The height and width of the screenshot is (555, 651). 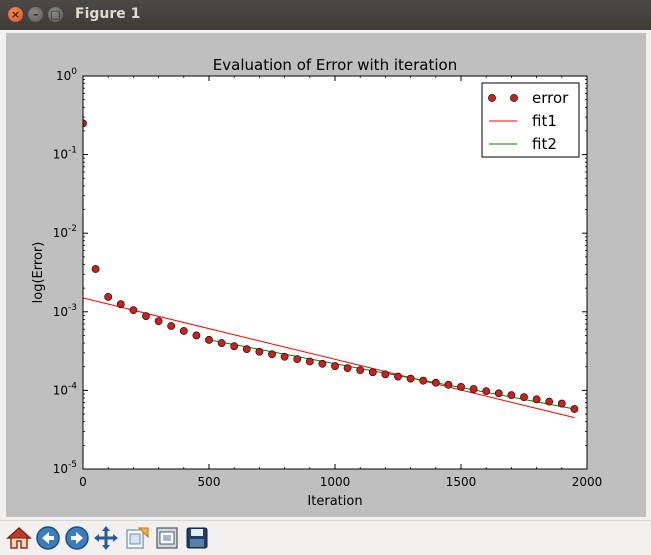 I want to click on forward-icon, so click(x=77, y=538).